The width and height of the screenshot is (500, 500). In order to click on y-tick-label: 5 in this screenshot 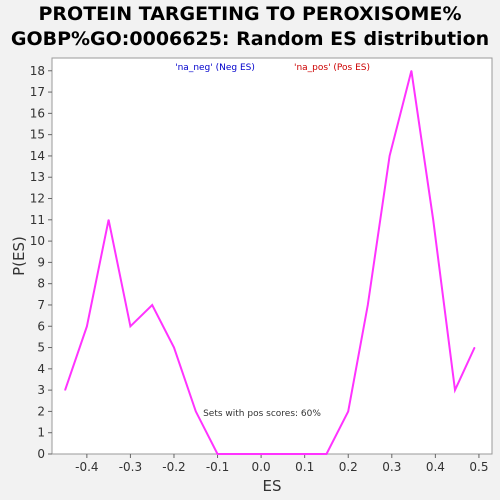, I will do `click(41, 348)`.